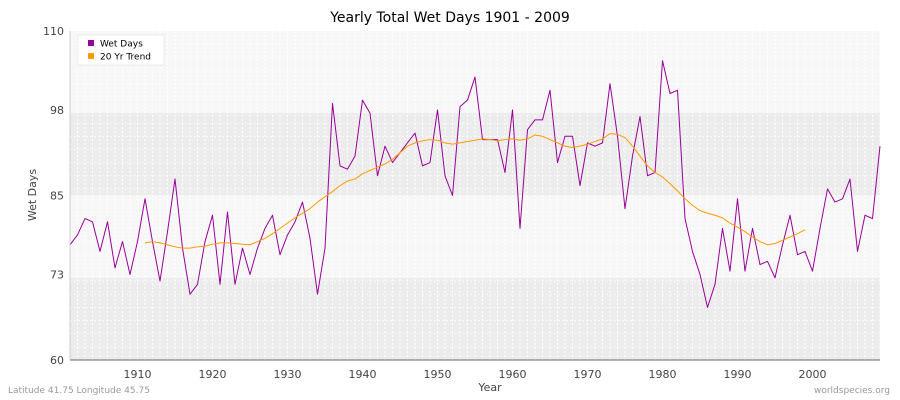 The image size is (900, 400). What do you see at coordinates (91, 56) in the screenshot?
I see `legend-swatch-20-yr-trend` at bounding box center [91, 56].